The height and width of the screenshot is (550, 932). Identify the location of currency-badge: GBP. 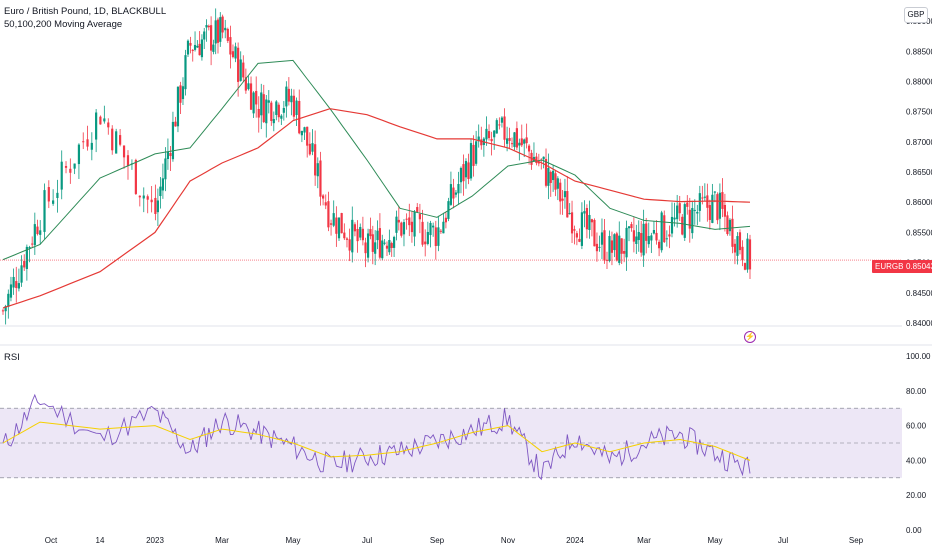
(916, 15).